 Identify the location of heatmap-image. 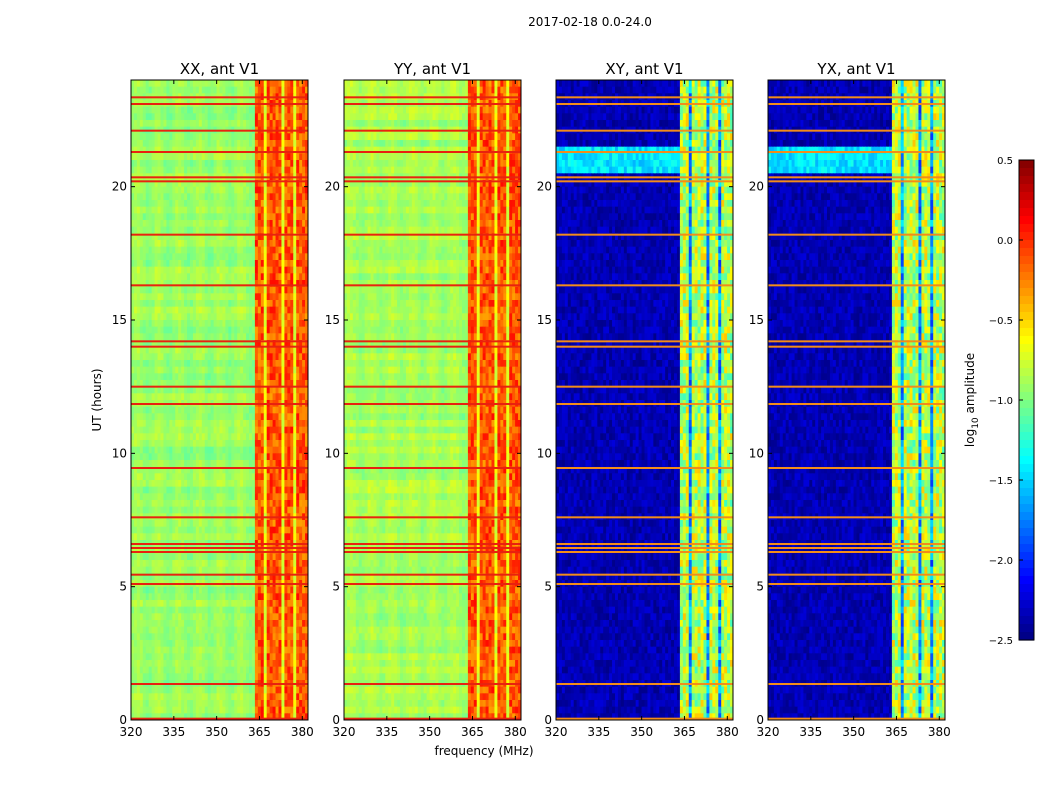
(856, 400).